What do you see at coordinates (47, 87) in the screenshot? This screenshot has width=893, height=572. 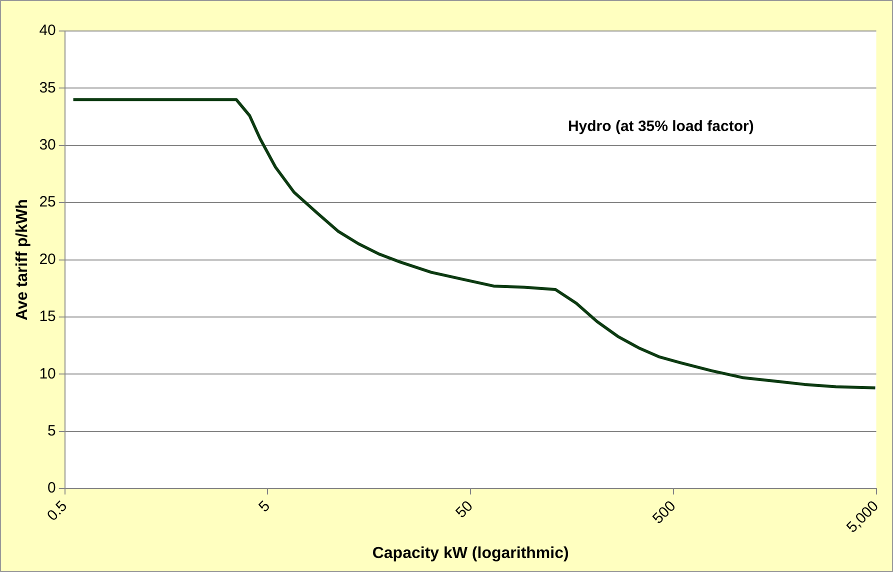 I see `y-tick-label: 35` at bounding box center [47, 87].